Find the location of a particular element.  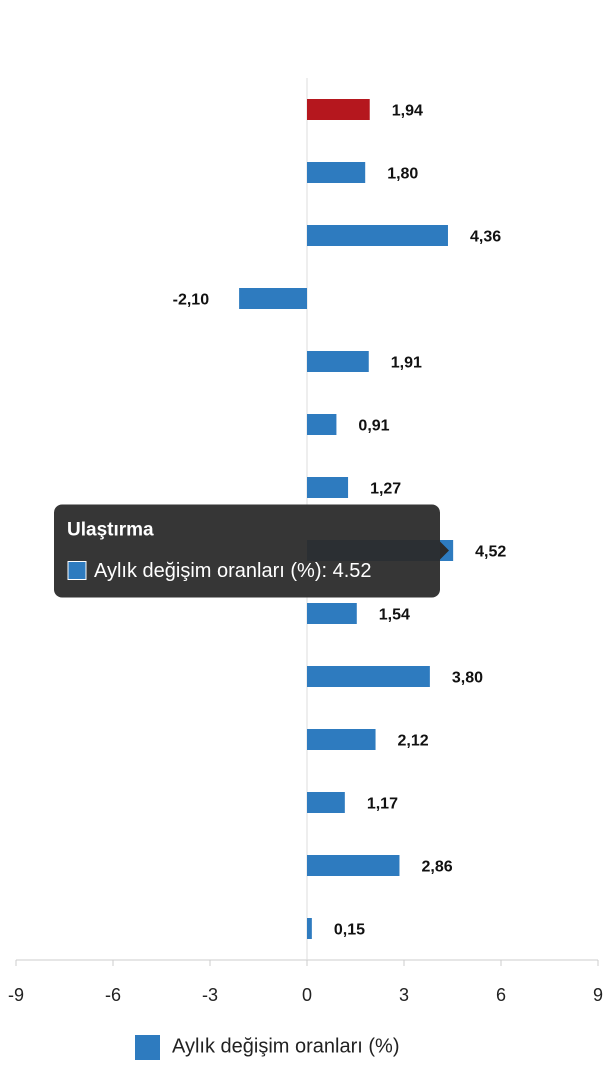

legend-label: Aylık değişim oranları (%) is located at coordinates (285, 1046).